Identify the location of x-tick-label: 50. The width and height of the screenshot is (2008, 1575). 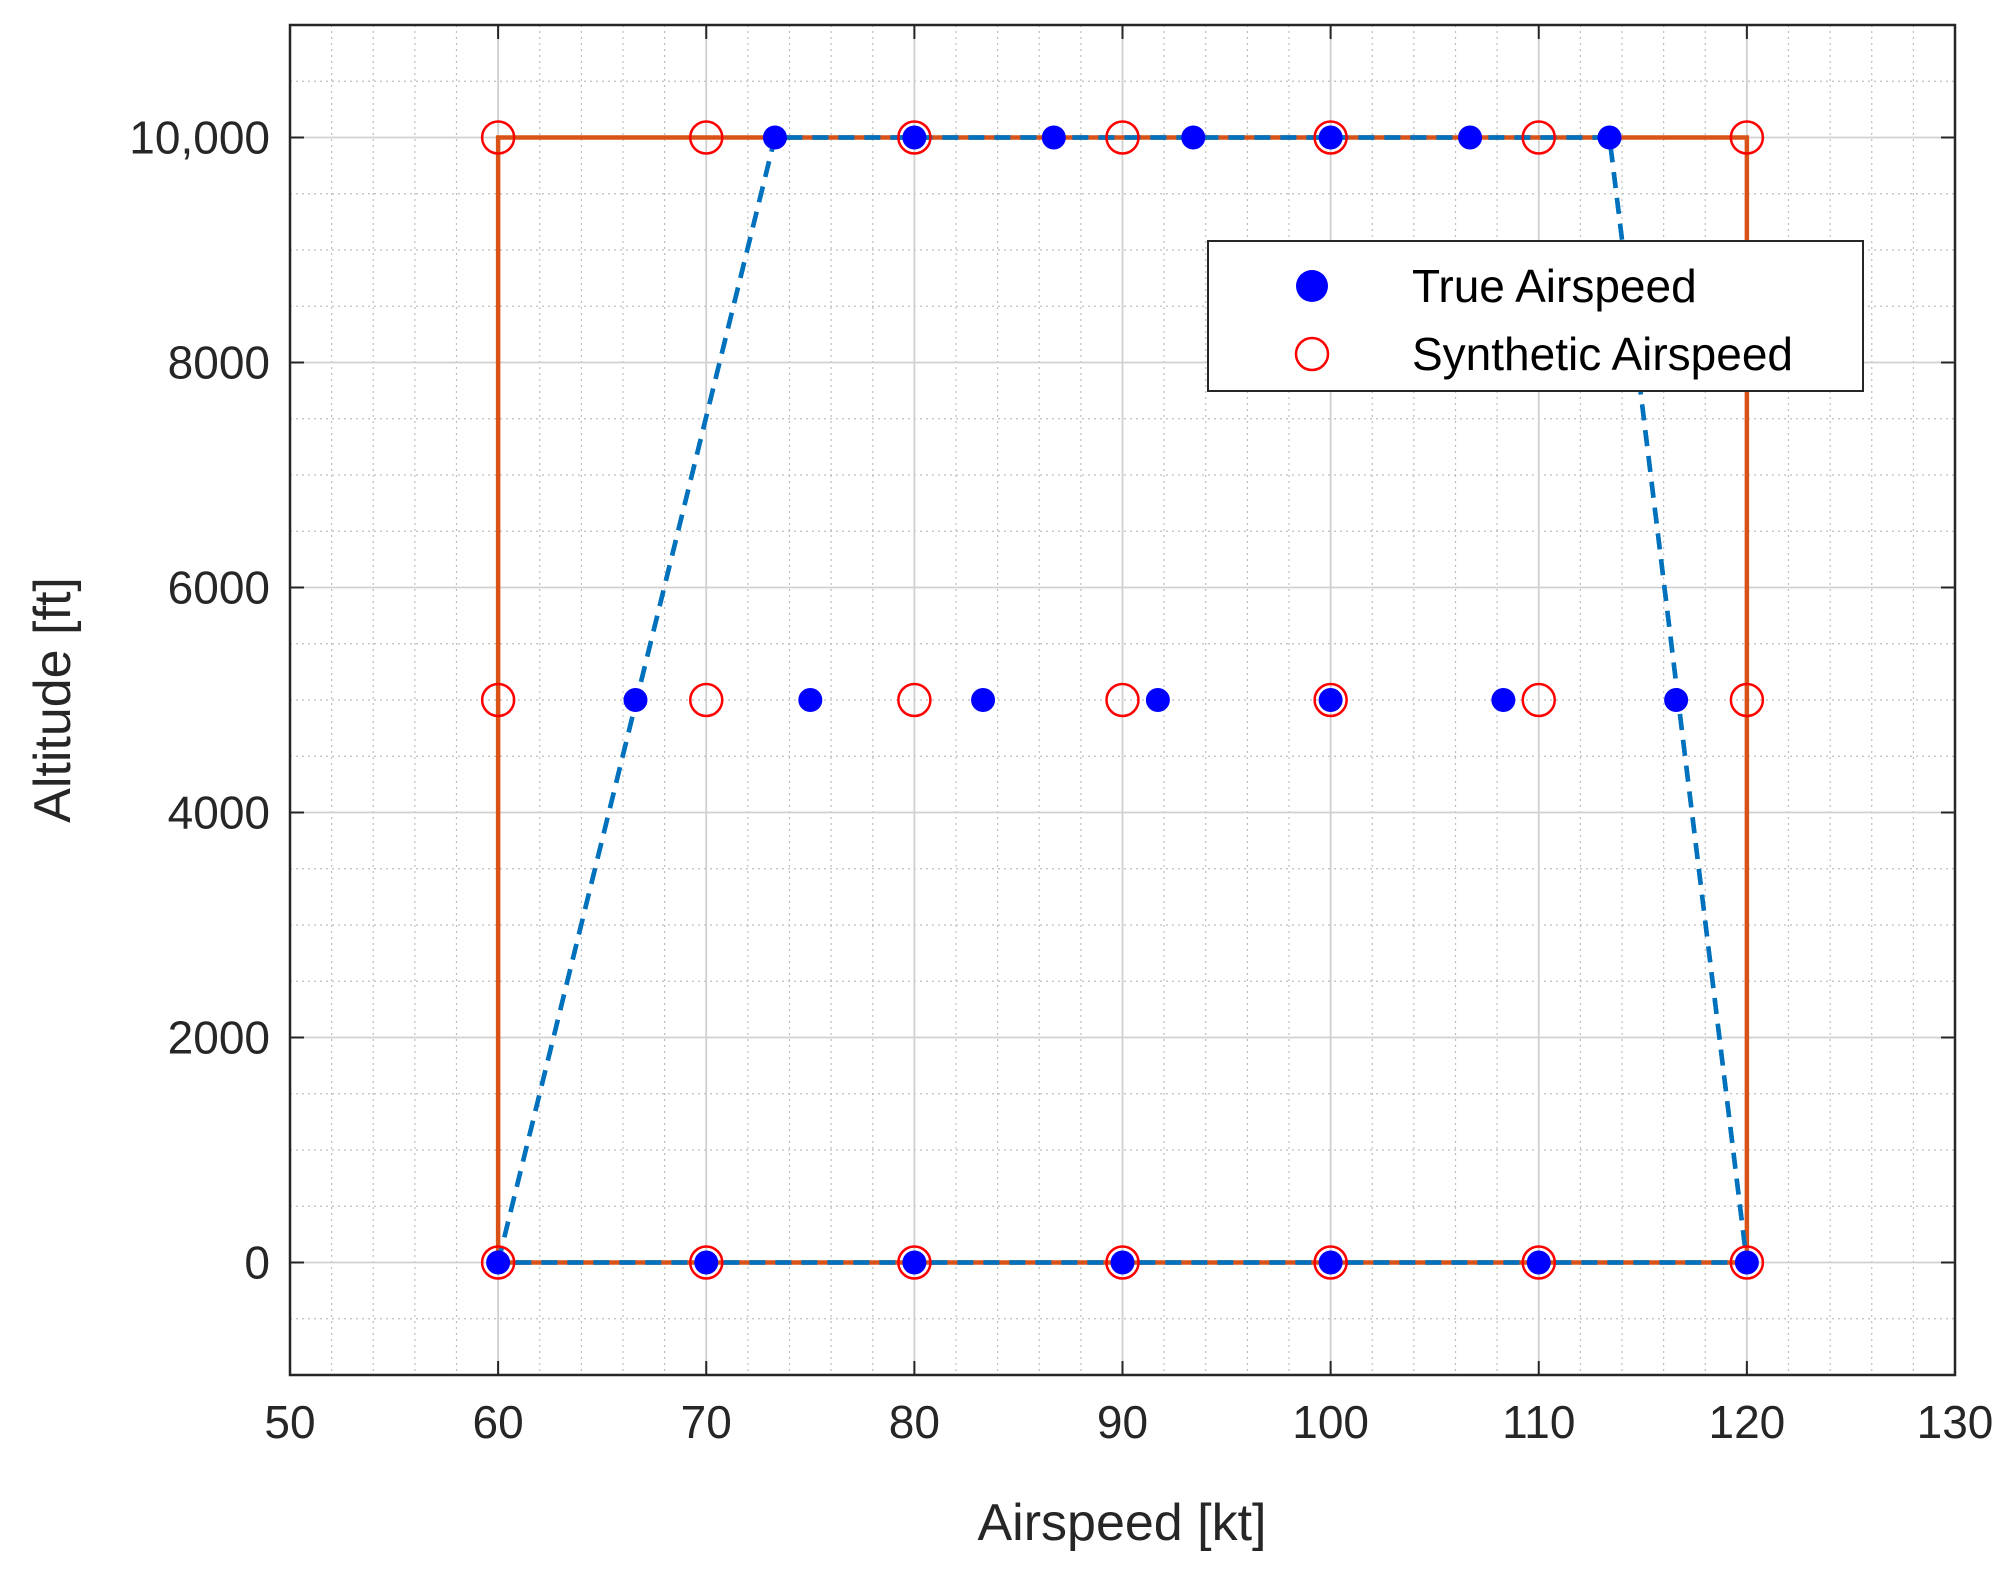
(289, 1422).